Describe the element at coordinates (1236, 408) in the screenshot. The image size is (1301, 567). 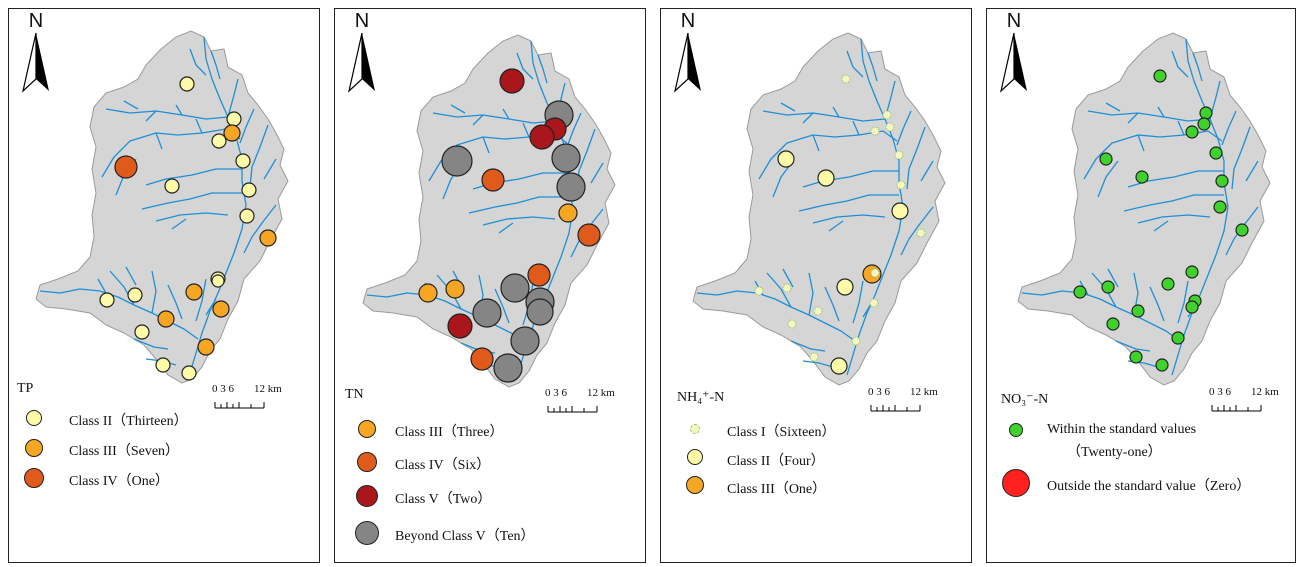
I see `scale-bar-graphic` at that location.